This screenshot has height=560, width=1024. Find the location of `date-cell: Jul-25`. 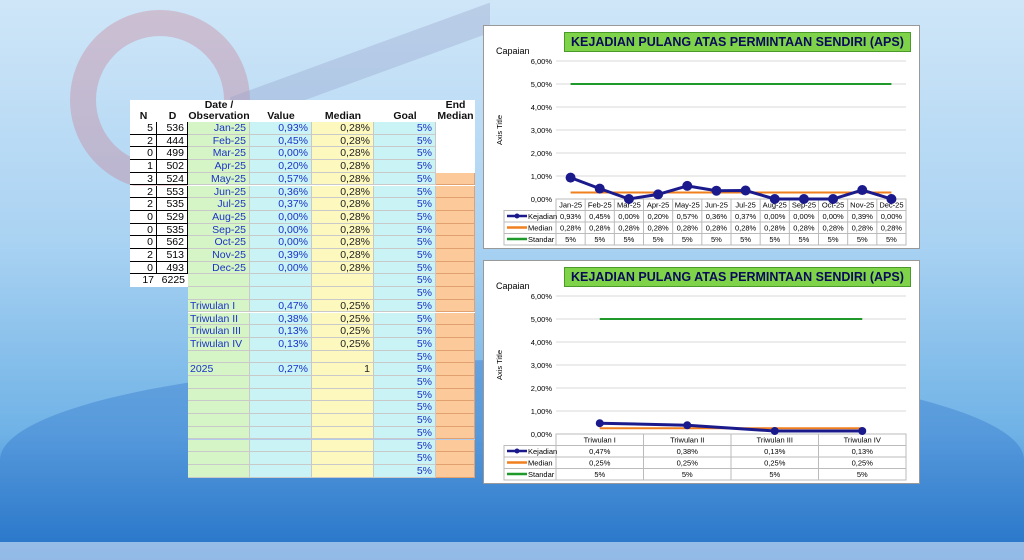

date-cell: Jul-25 is located at coordinates (219, 204).